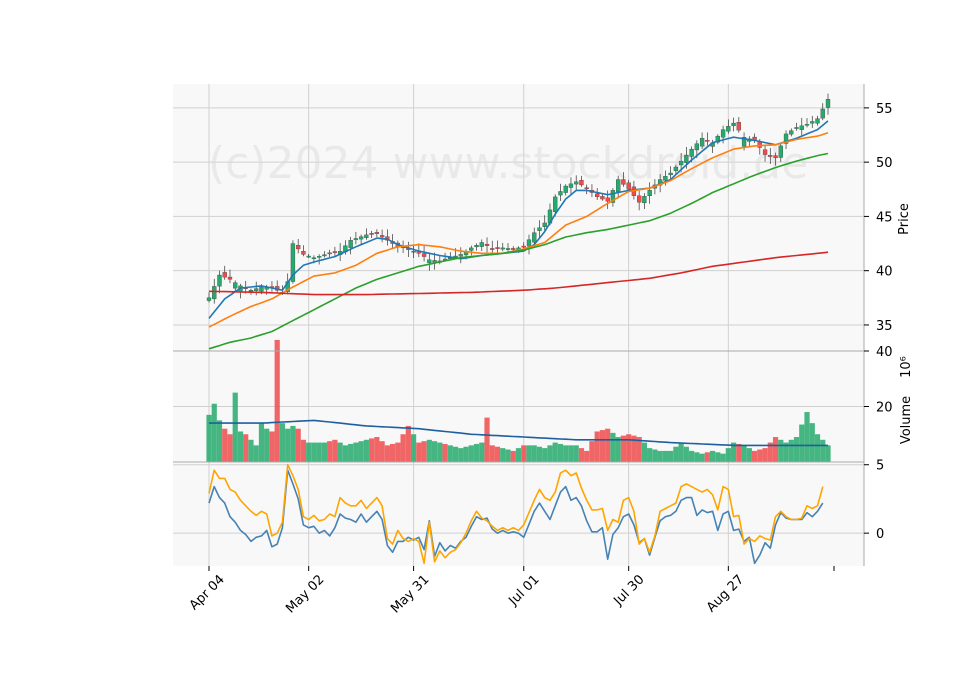 Image resolution: width=960 pixels, height=694 pixels. Describe the element at coordinates (884, 352) in the screenshot. I see `y-tick-label-volume-1: 40` at that location.